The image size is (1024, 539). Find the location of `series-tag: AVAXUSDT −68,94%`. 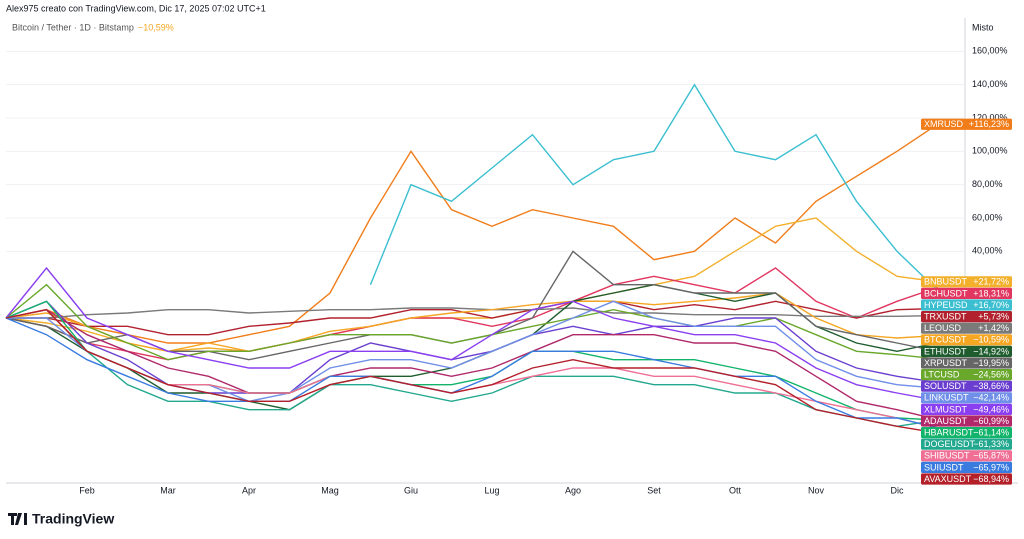

series-tag: AVAXUSDT −68,94% is located at coordinates (966, 479).